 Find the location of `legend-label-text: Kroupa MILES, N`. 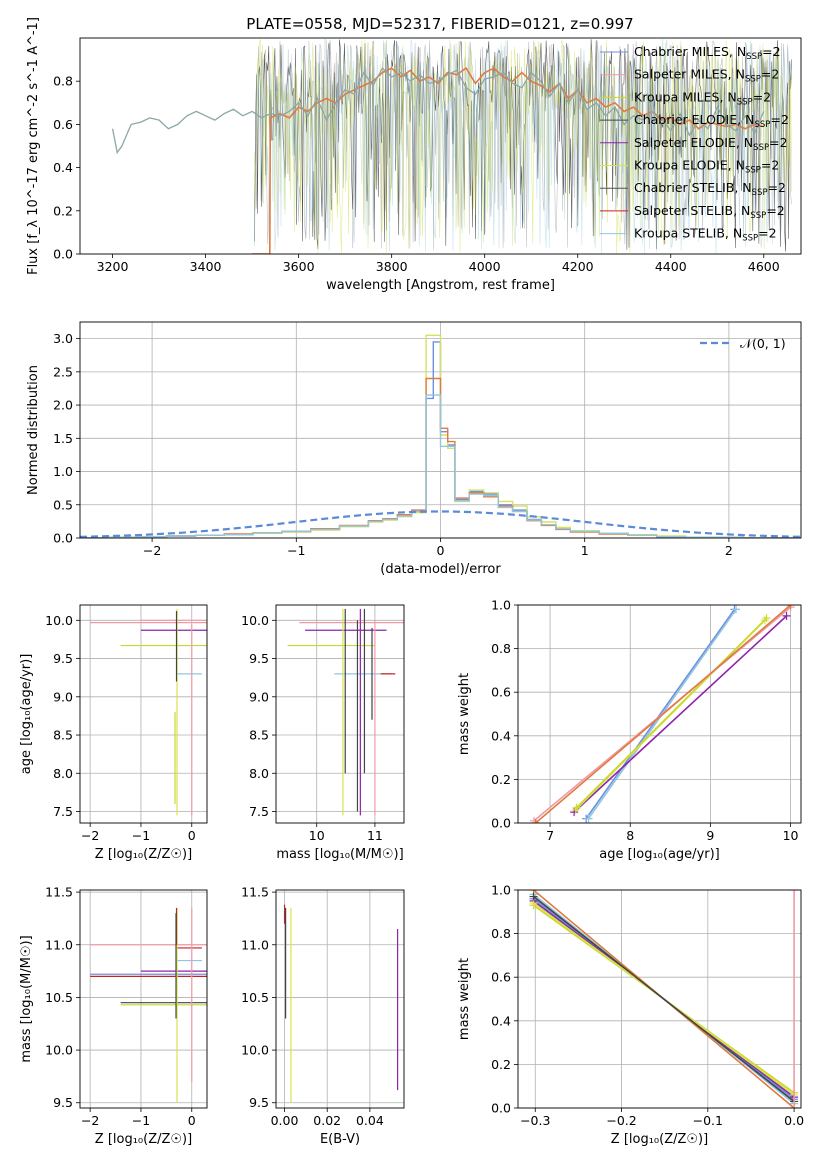

legend-label-text: Kroupa MILES, N is located at coordinates (685, 96).